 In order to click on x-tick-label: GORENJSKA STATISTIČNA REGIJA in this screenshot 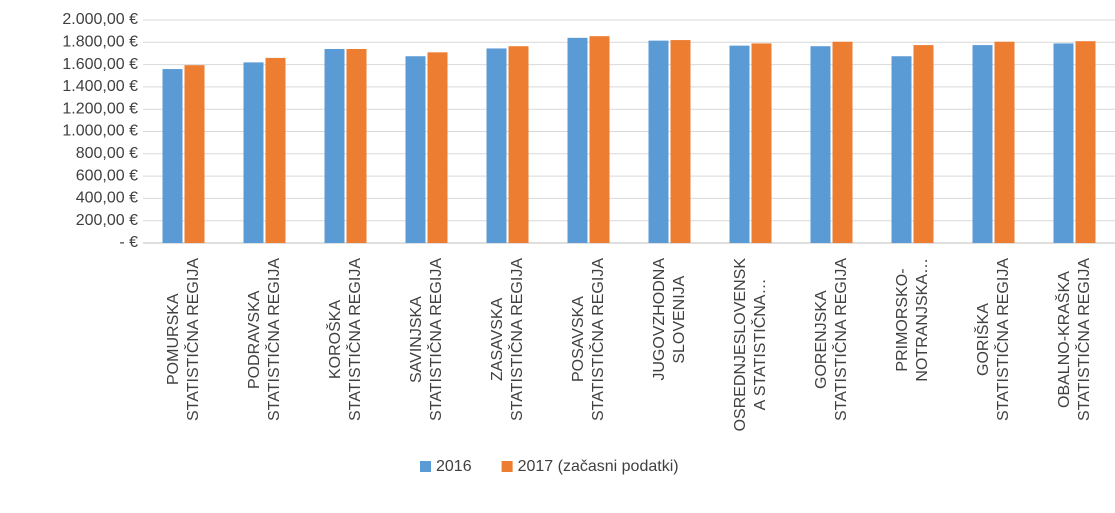, I will do `click(831, 339)`.